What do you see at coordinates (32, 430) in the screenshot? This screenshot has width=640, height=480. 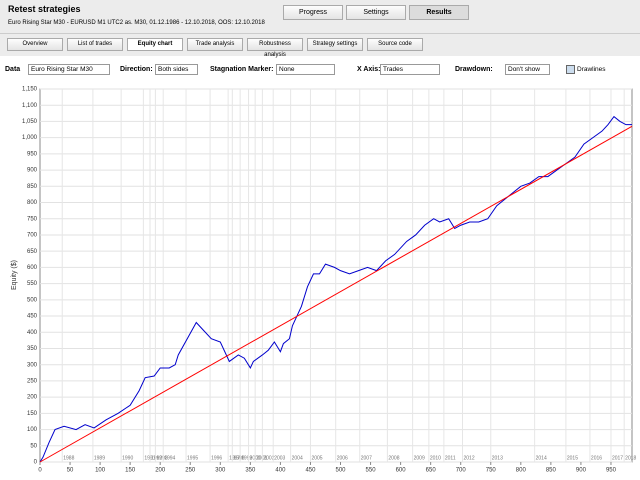 I see `y-tick-label: 100` at bounding box center [32, 430].